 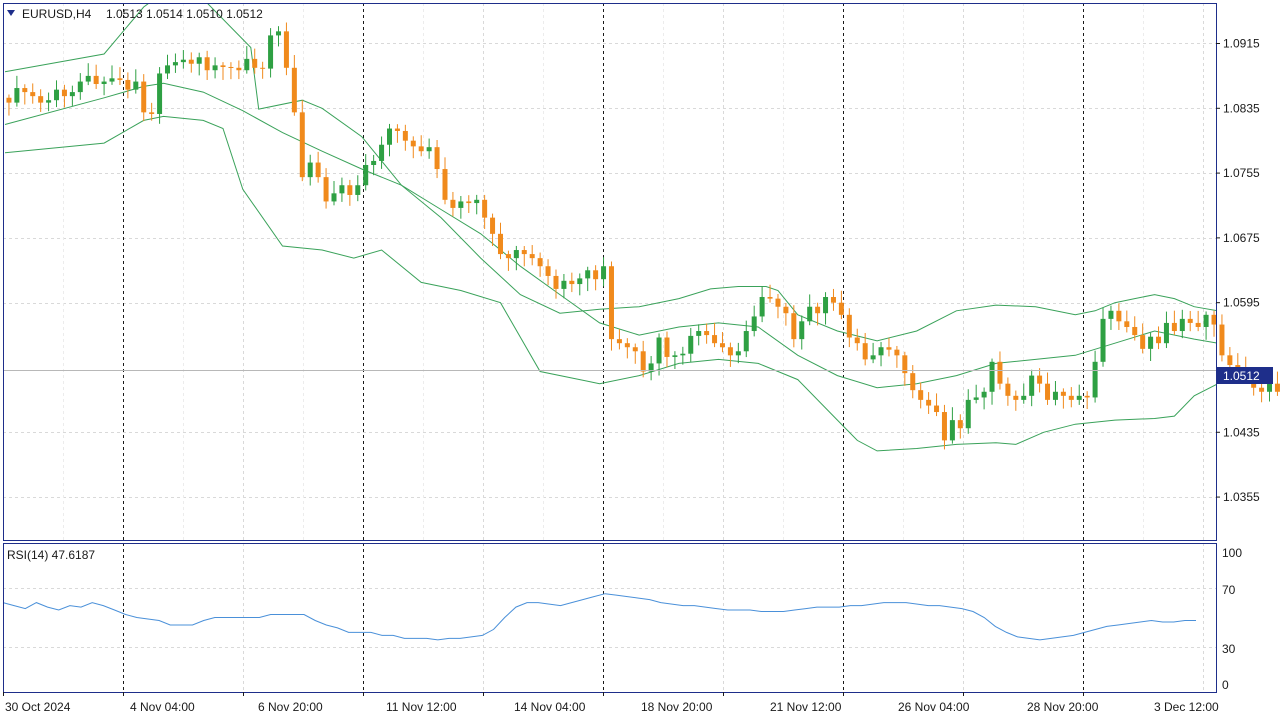 I want to click on time-tick-label: 14 Nov 04:00, so click(x=550, y=707).